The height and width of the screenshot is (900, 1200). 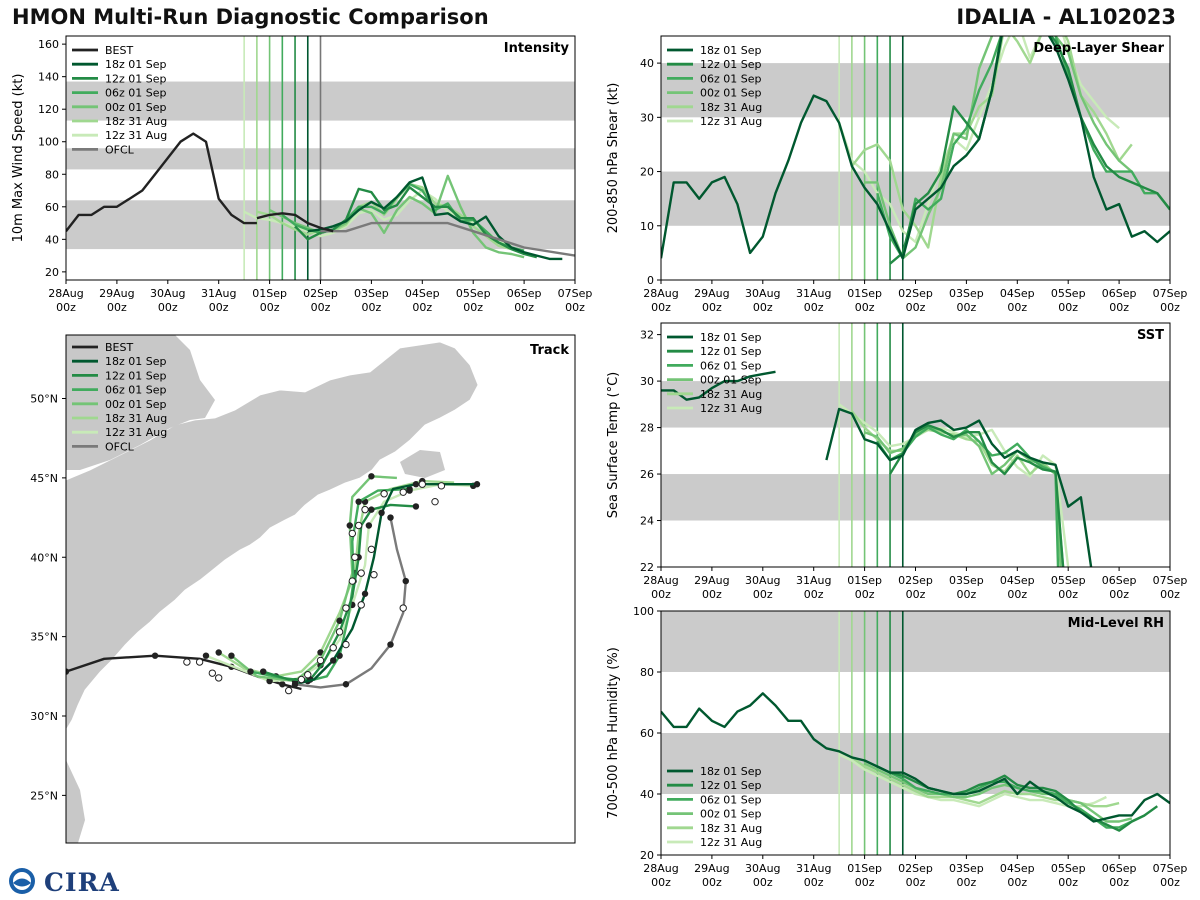 What do you see at coordinates (250, 17) in the screenshot?
I see `main-title: HMON Multi-Run Diagnostic Comparison` at bounding box center [250, 17].